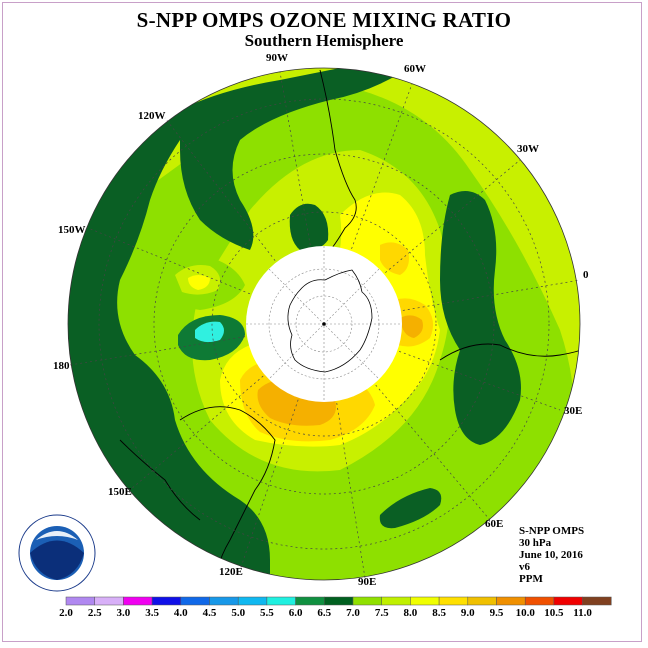 This screenshot has height=648, width=648. What do you see at coordinates (180, 613) in the screenshot?
I see `colorbar-tick-label: 4.0` at bounding box center [180, 613].